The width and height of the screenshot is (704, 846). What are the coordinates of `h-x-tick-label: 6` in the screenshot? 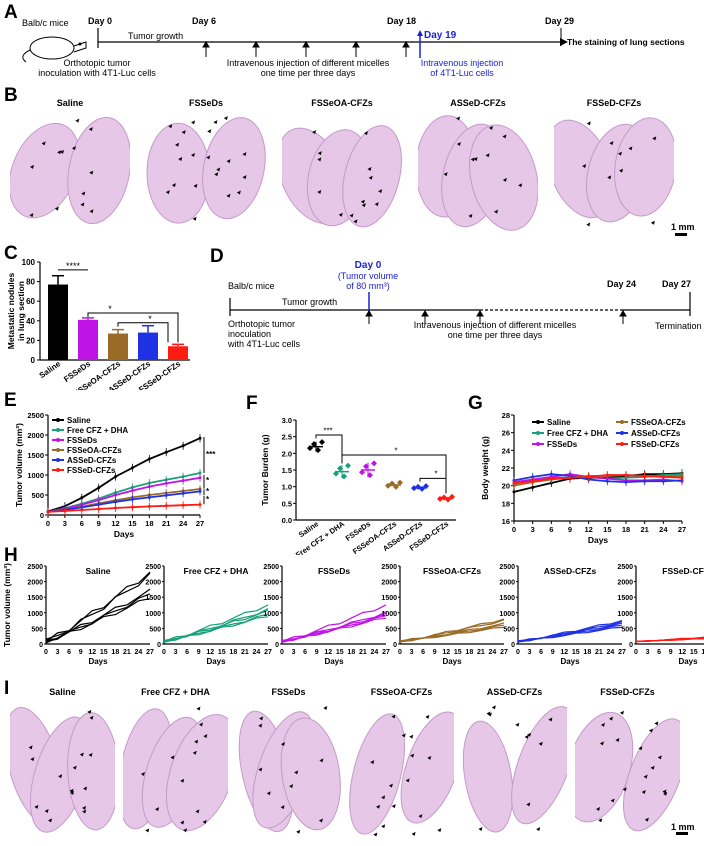 It's located at (423, 652).